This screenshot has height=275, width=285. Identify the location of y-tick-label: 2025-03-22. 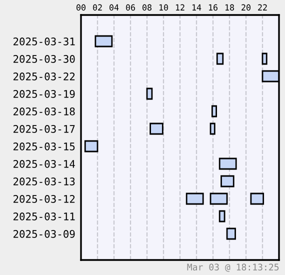
(44, 76).